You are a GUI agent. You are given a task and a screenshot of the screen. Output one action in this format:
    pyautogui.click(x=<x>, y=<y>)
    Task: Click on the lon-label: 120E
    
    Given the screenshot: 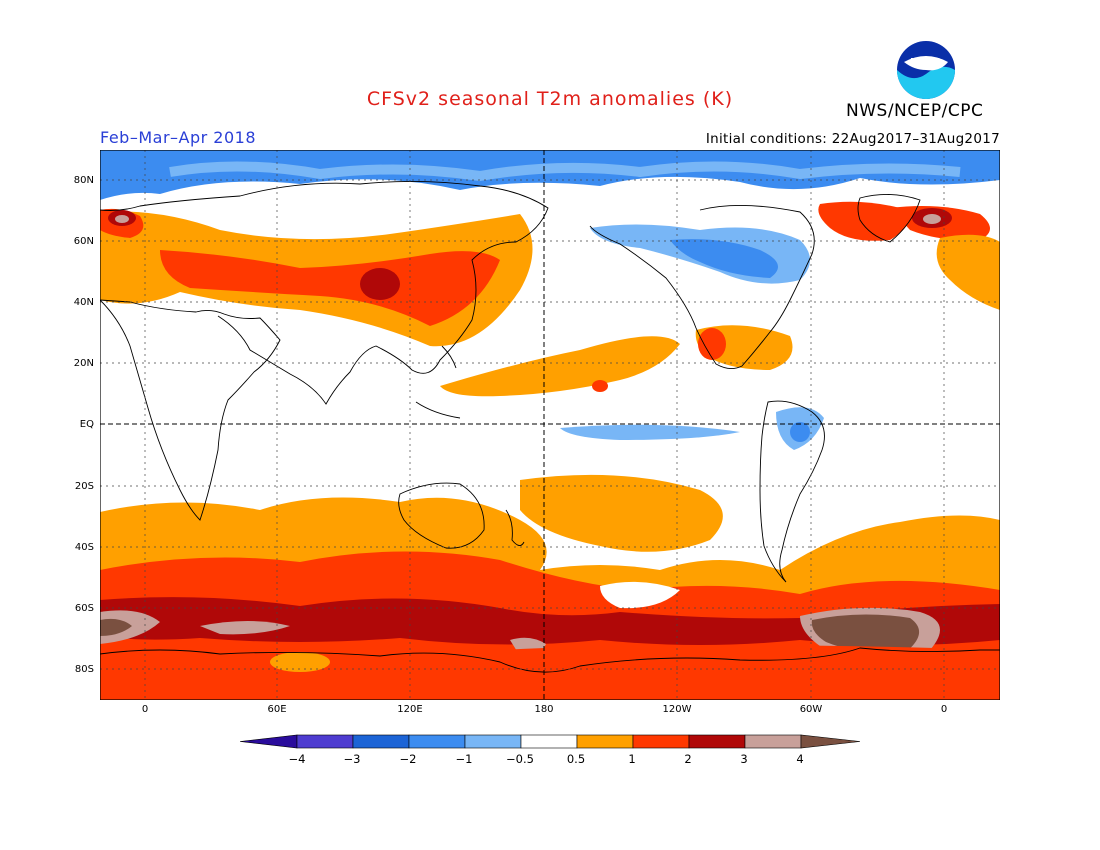 What is the action you would take?
    pyautogui.click(x=410, y=709)
    